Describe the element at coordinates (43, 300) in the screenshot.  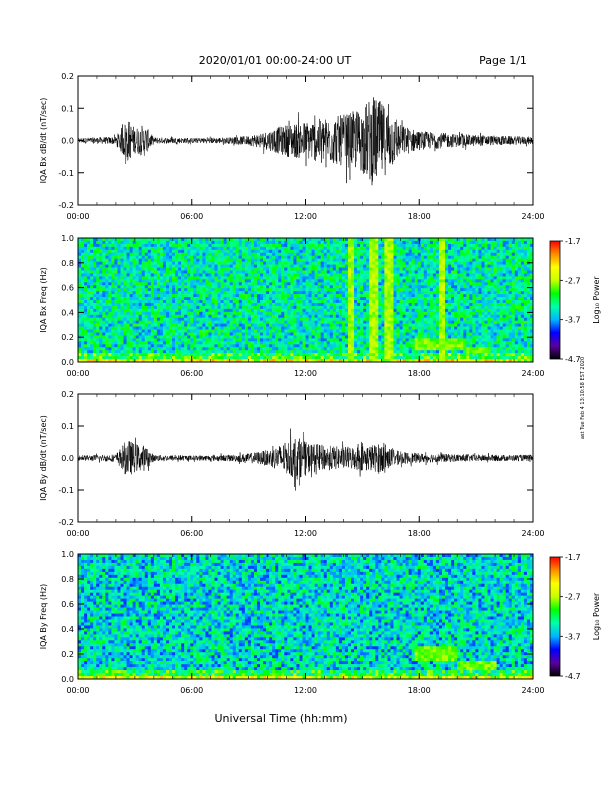
I see `panel-2-y-label: IQA Bx Freq (Hz)` at that location.